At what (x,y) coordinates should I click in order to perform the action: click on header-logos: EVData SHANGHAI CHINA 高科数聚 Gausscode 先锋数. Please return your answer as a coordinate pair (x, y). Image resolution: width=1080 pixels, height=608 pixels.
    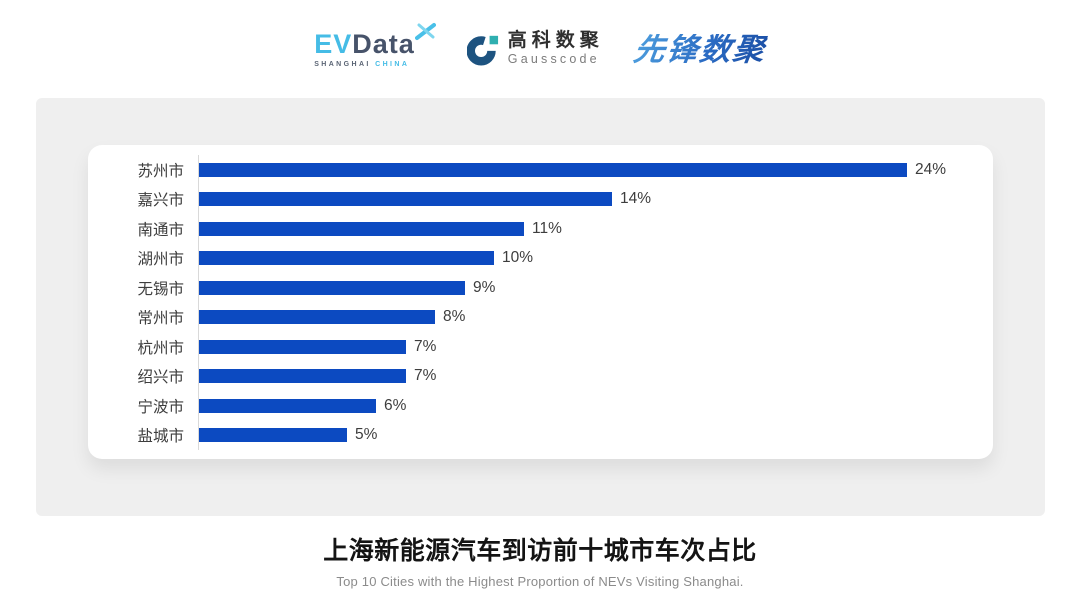
    Looking at the image, I should click on (540, 49).